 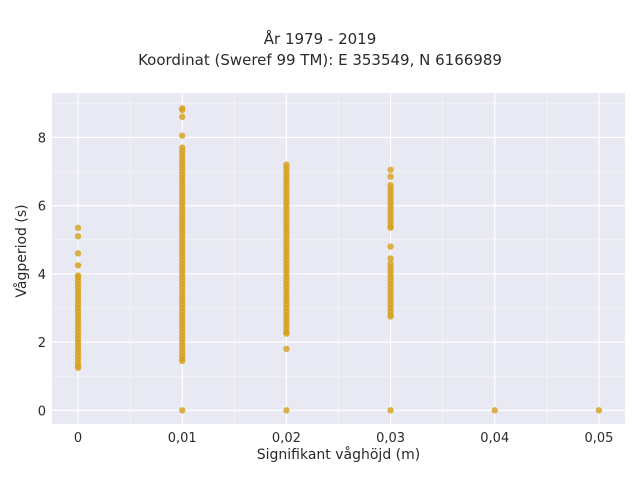 What do you see at coordinates (42, 207) in the screenshot?
I see `y-tick-label: 6` at bounding box center [42, 207].